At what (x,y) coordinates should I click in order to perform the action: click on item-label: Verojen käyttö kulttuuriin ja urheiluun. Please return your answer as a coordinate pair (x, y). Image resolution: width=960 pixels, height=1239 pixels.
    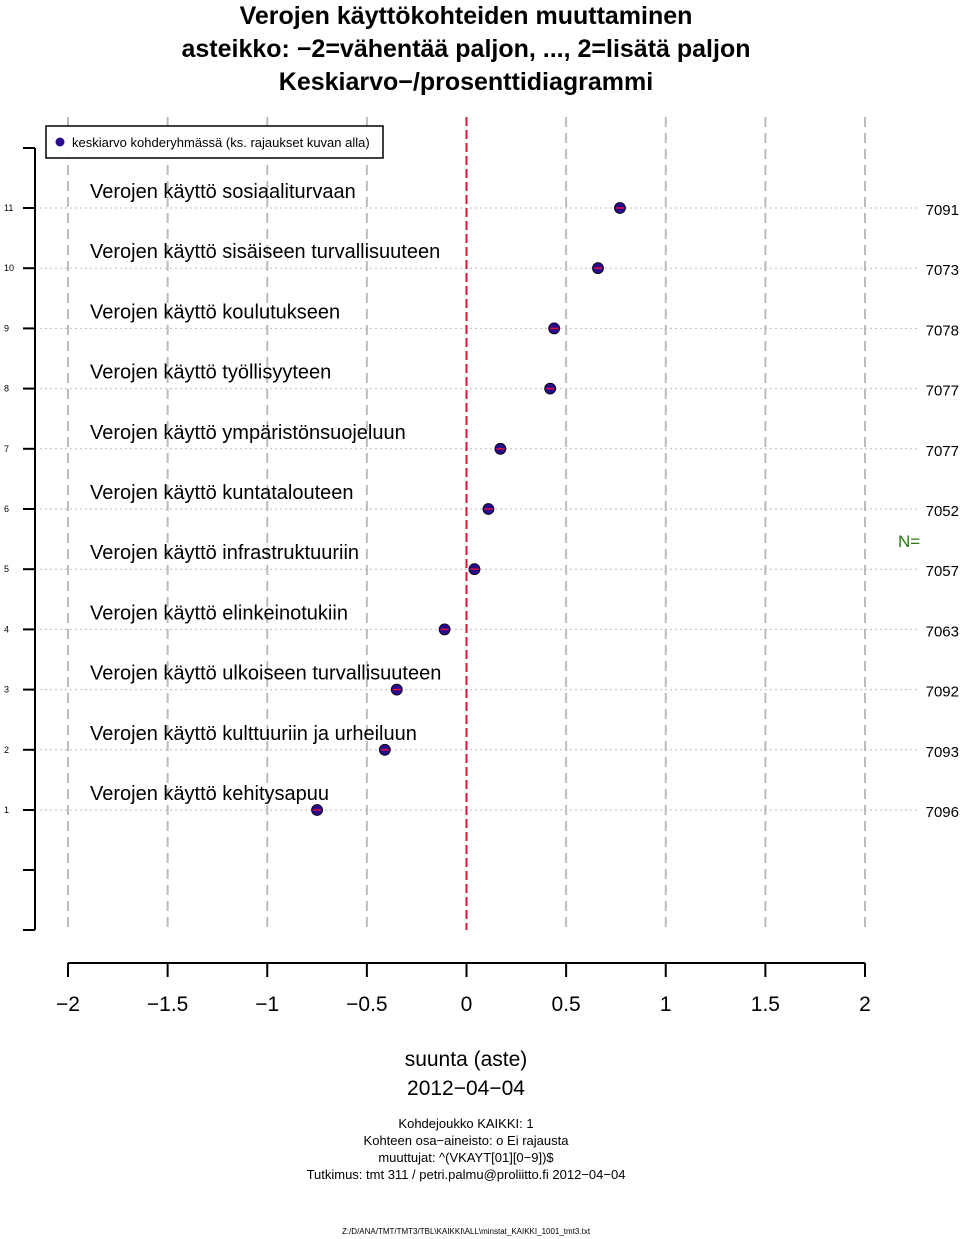
    Looking at the image, I should click on (253, 734).